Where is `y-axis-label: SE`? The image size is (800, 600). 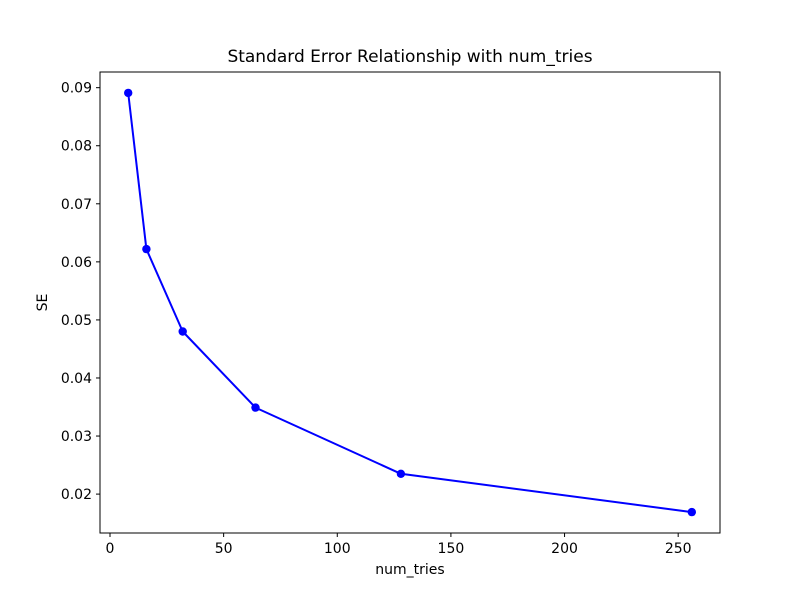 y-axis-label: SE is located at coordinates (43, 303).